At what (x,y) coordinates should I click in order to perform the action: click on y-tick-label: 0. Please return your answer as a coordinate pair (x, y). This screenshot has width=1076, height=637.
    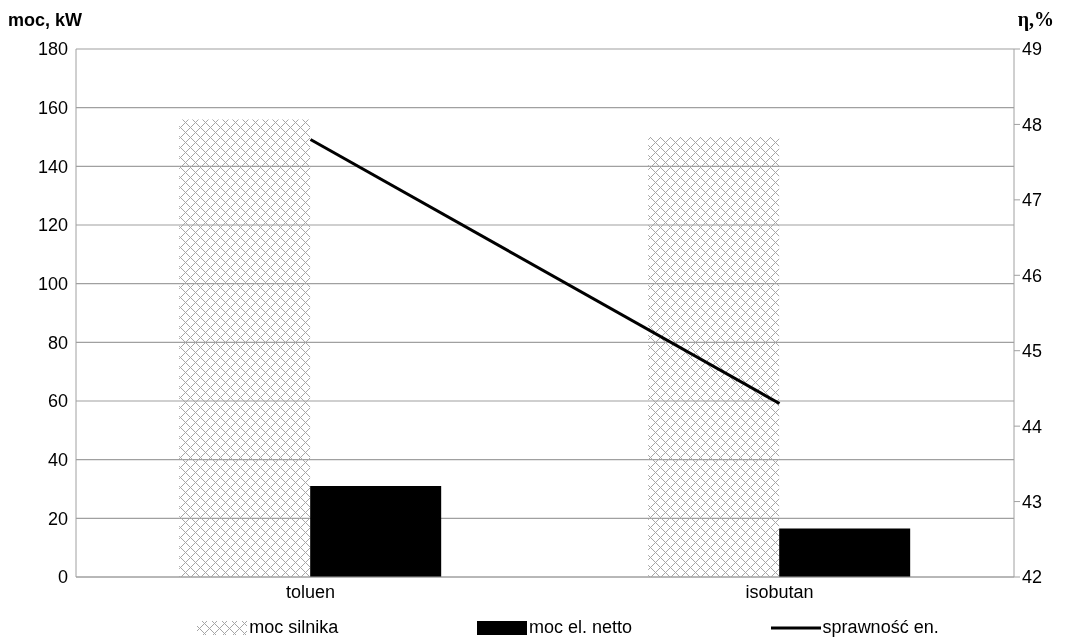
    Looking at the image, I should click on (62, 577).